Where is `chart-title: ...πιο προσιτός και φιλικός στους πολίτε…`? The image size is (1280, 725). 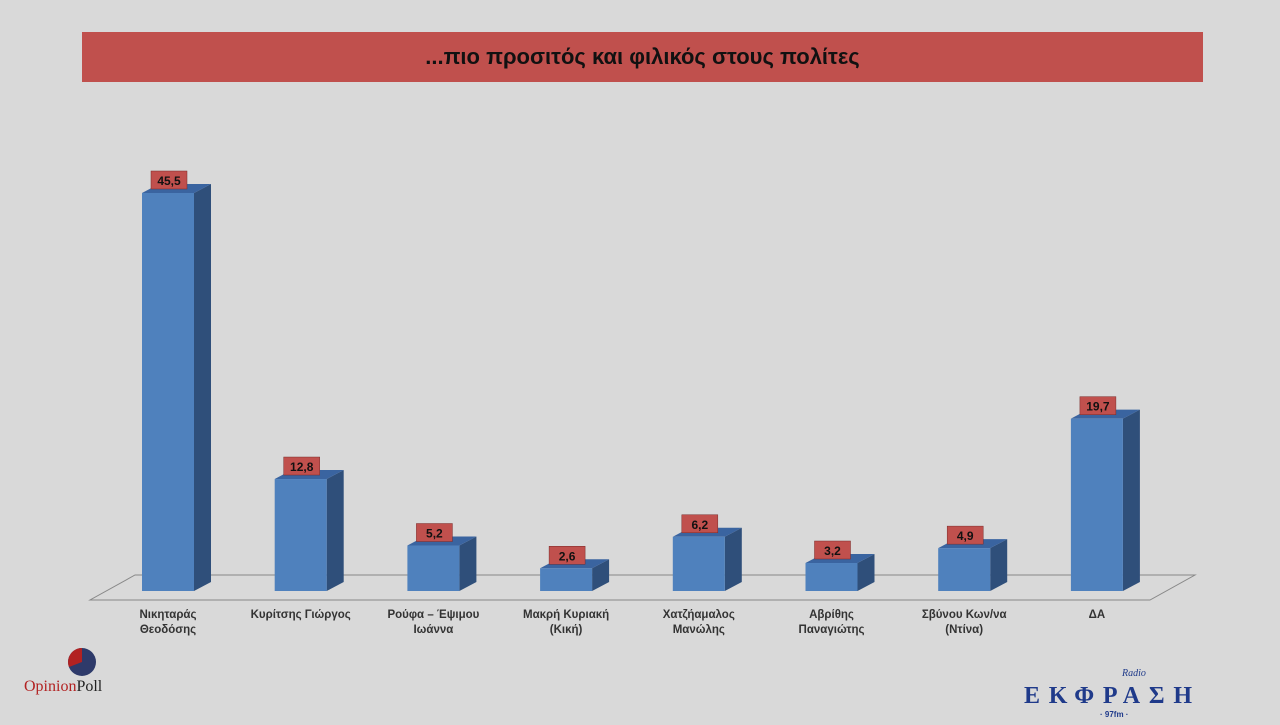 chart-title: ...πιο προσιτός και φιλικός στους πολίτε… is located at coordinates (642, 57).